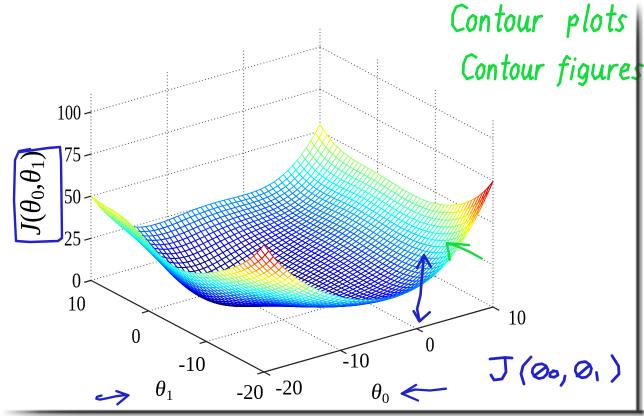  I want to click on svg-text: 50, so click(72, 197).